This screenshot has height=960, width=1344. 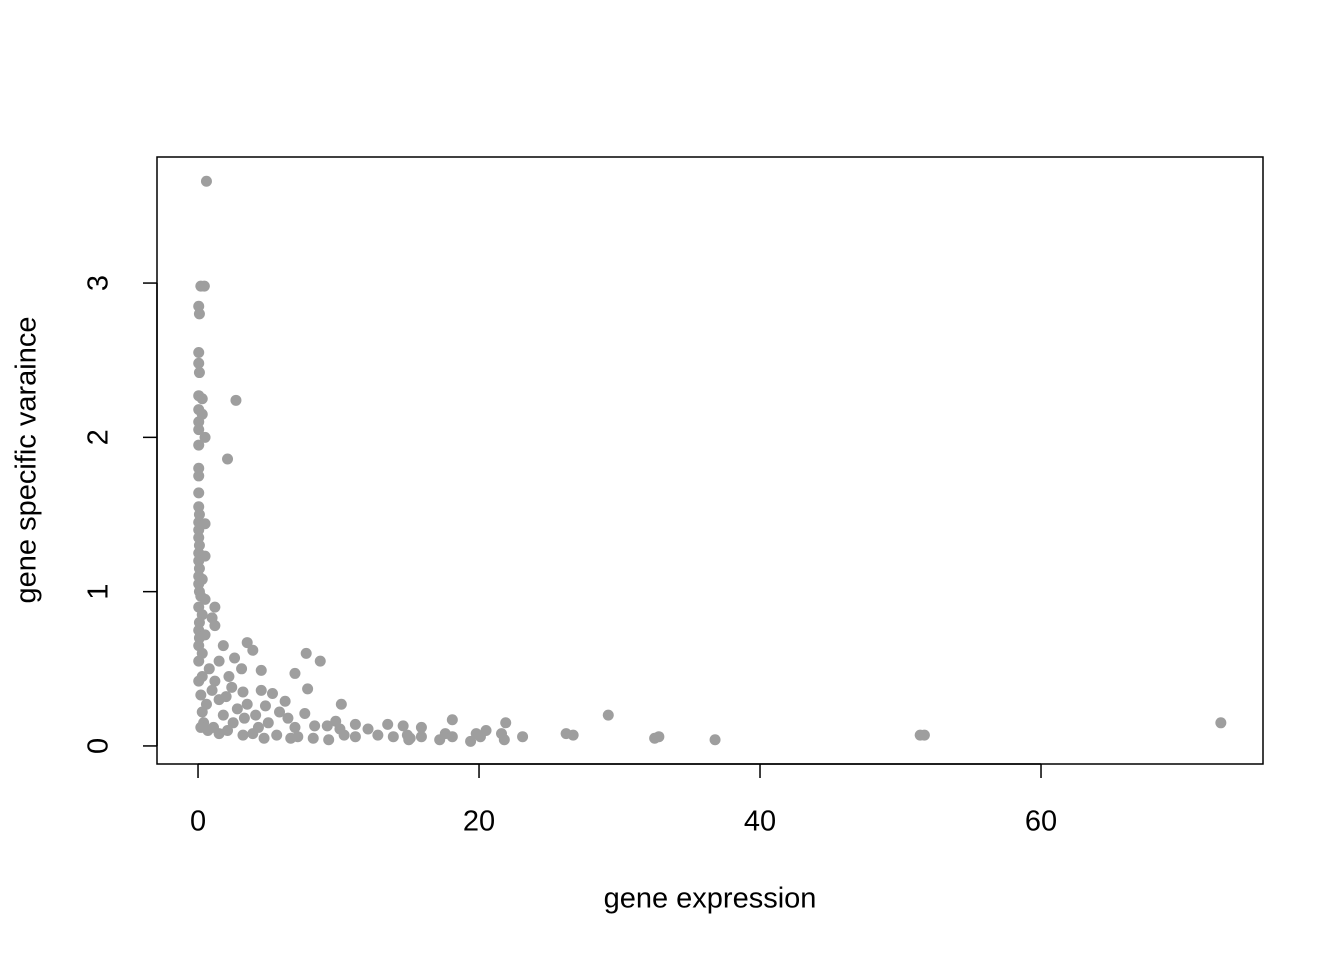 What do you see at coordinates (760, 822) in the screenshot?
I see `x-tick-label: 40` at bounding box center [760, 822].